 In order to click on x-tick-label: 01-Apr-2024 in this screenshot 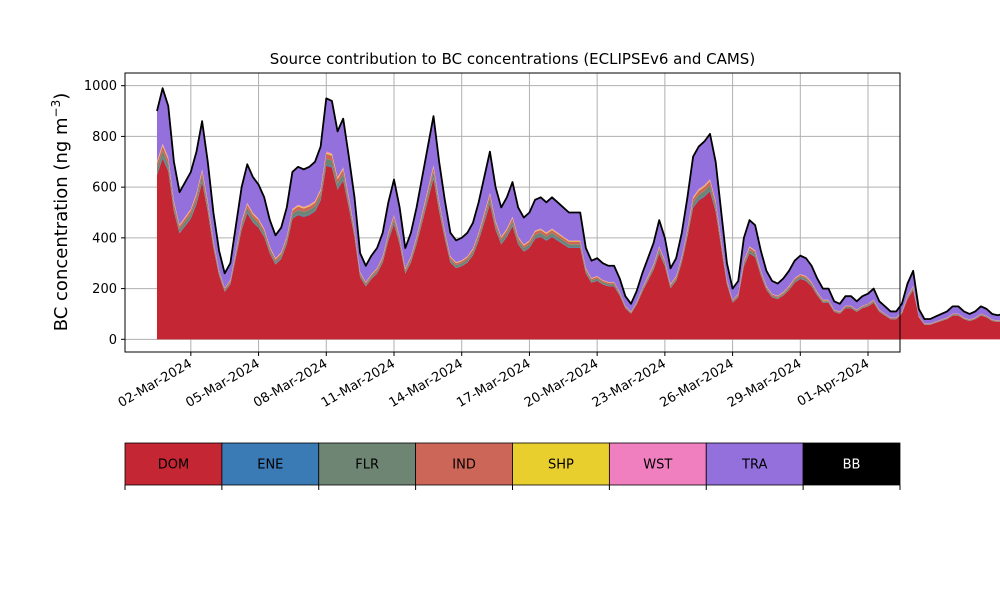, I will do `click(833, 382)`.